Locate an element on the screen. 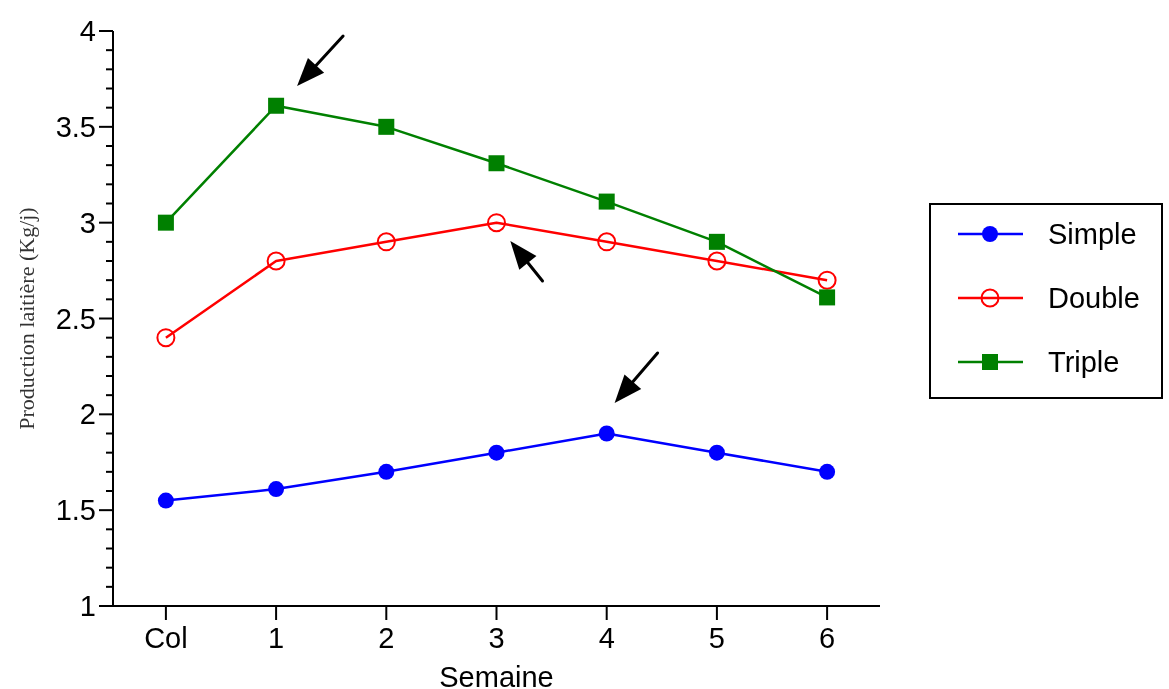  x-axis-title: Semaine is located at coordinates (496, 675).